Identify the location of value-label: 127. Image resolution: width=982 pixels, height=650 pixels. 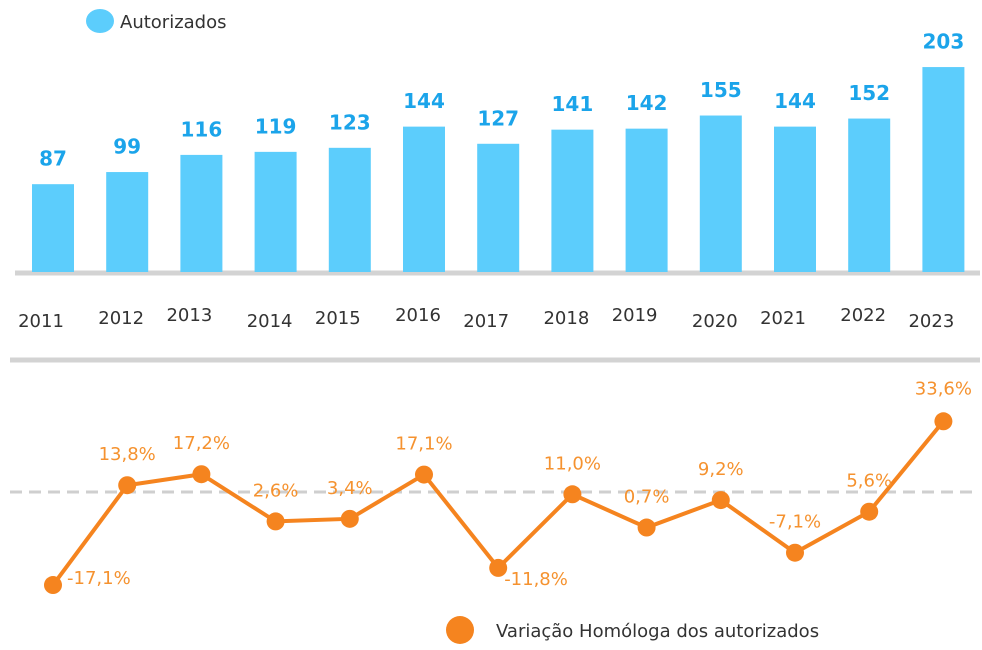
(498, 118).